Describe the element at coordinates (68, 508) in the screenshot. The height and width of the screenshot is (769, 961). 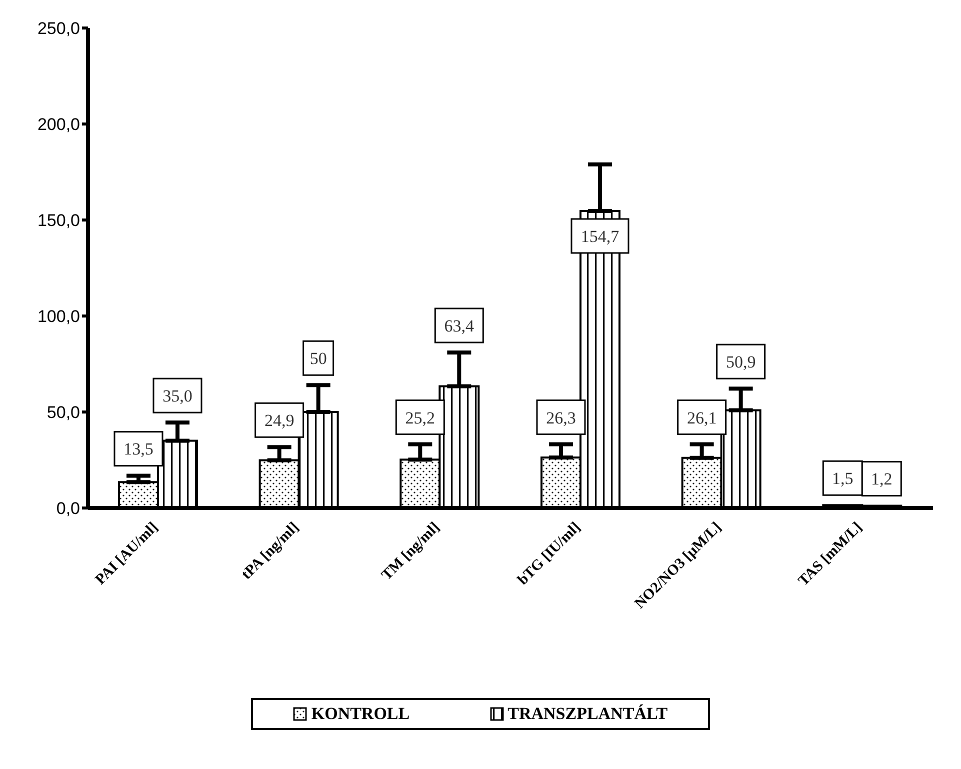
I see `y-tick-label: 0,0` at that location.